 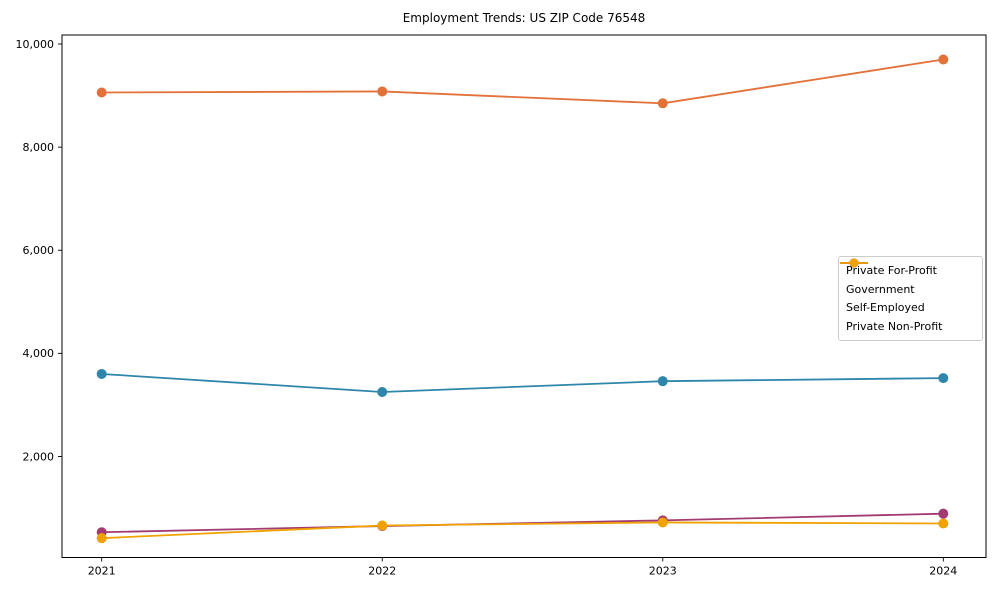 What do you see at coordinates (663, 571) in the screenshot?
I see `x-tick-label: 2023` at bounding box center [663, 571].